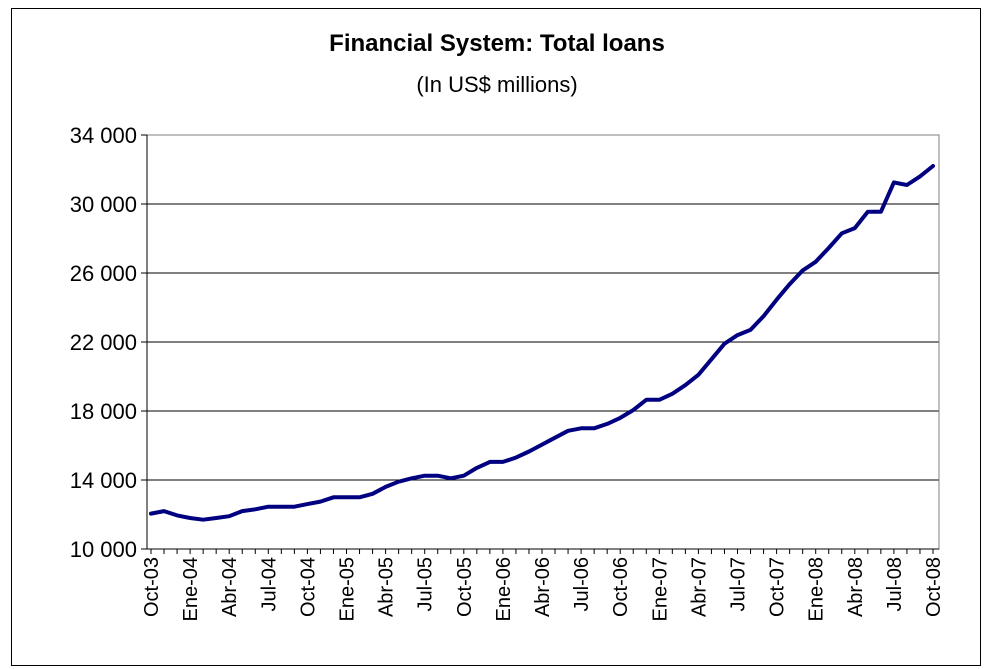 The image size is (994, 669). I want to click on y-tick-label: 18 000, so click(103, 411).